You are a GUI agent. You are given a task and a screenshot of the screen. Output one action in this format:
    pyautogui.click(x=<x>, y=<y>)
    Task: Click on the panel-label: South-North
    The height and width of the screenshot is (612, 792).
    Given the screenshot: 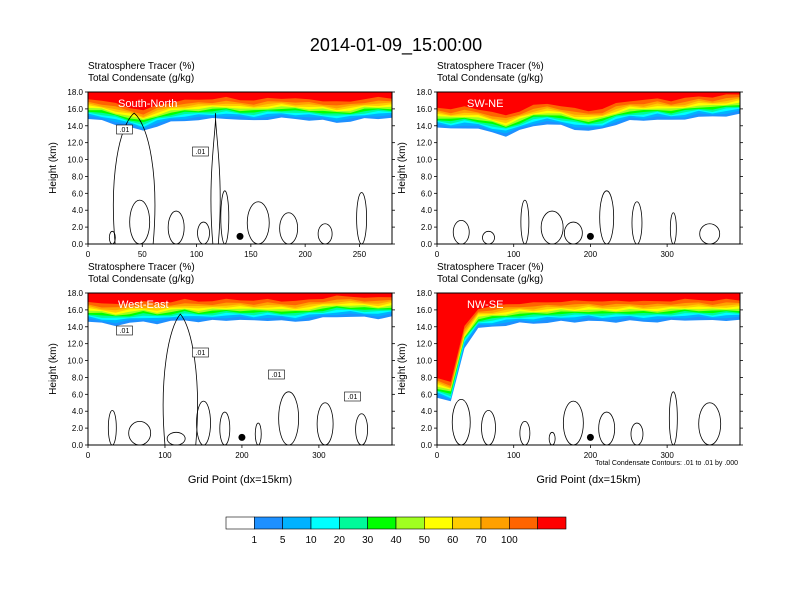 What is the action you would take?
    pyautogui.click(x=147, y=104)
    